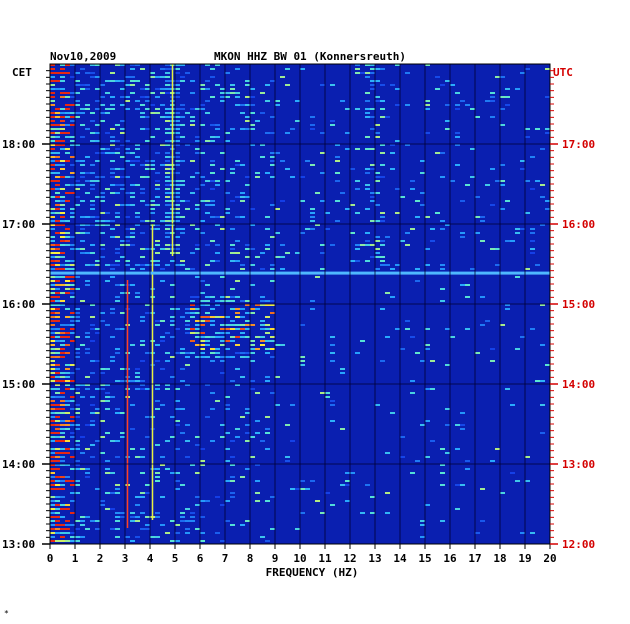  Describe the element at coordinates (225, 558) in the screenshot. I see `x-tick-label: 7` at that location.